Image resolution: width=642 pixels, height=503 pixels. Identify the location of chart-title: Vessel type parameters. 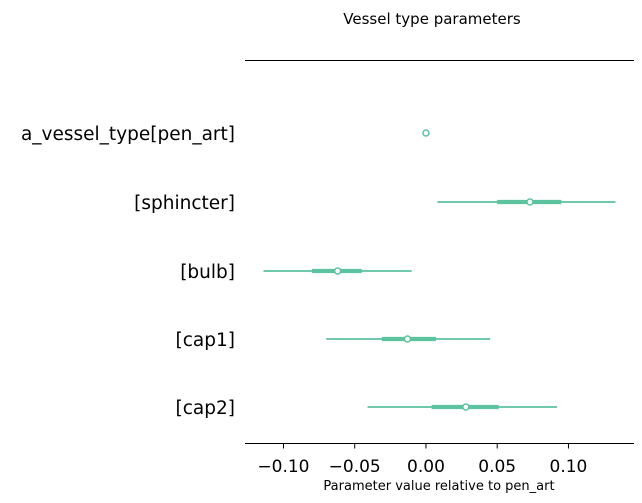
(432, 19).